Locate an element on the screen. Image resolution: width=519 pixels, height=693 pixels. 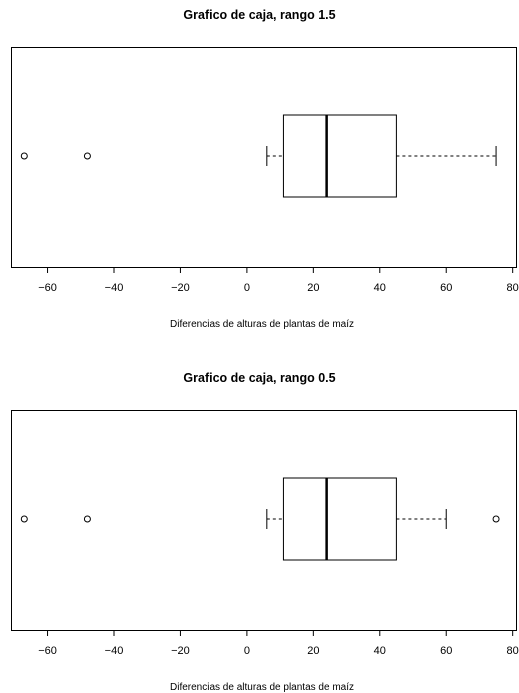
chart-title: Grafico de caja, rango 0.5 is located at coordinates (259, 378).